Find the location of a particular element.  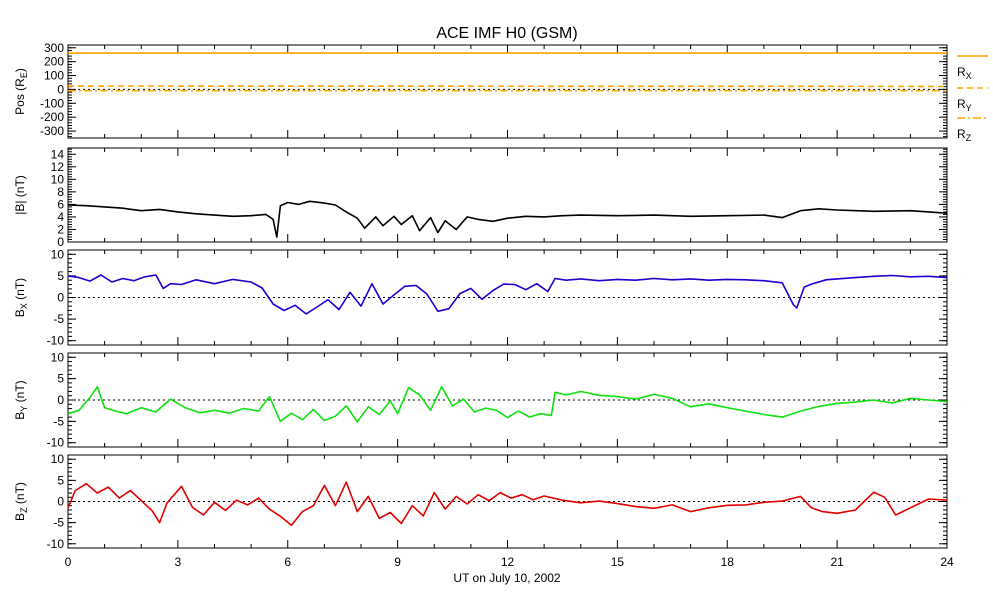

legend-label: RX is located at coordinates (964, 73).